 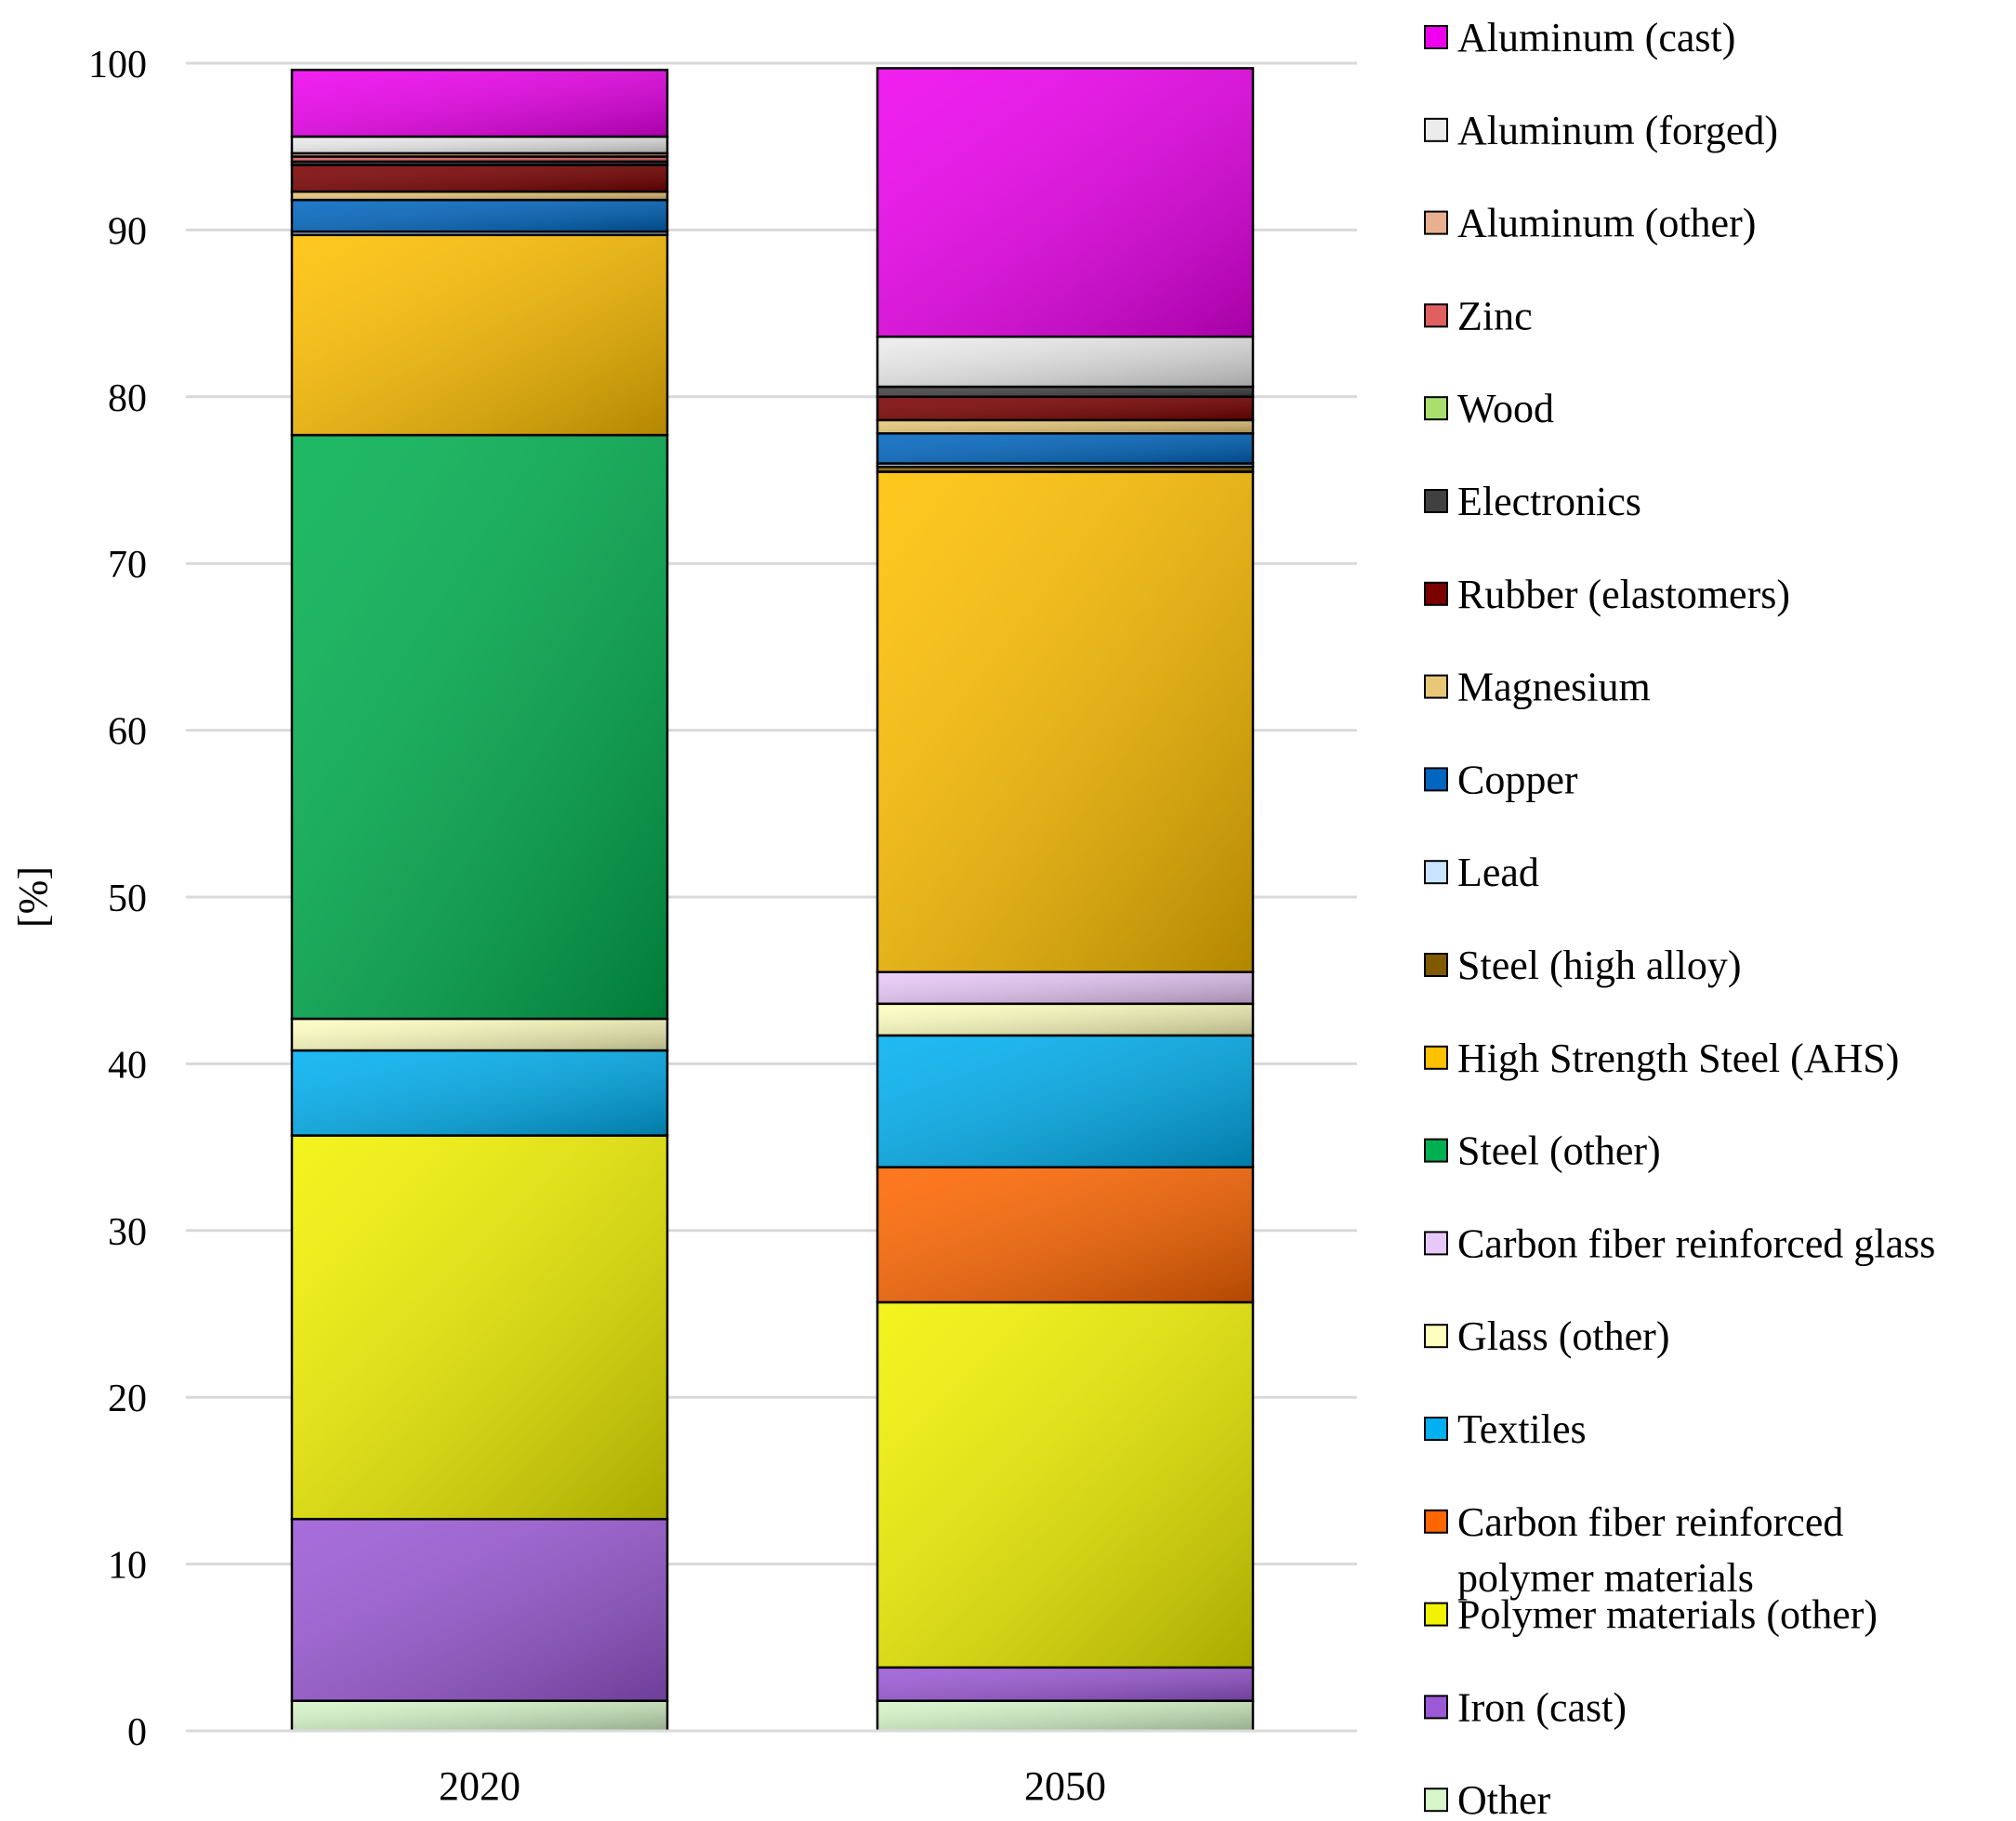 I want to click on legend-item: Aluminum (forged), so click(x=1601, y=130).